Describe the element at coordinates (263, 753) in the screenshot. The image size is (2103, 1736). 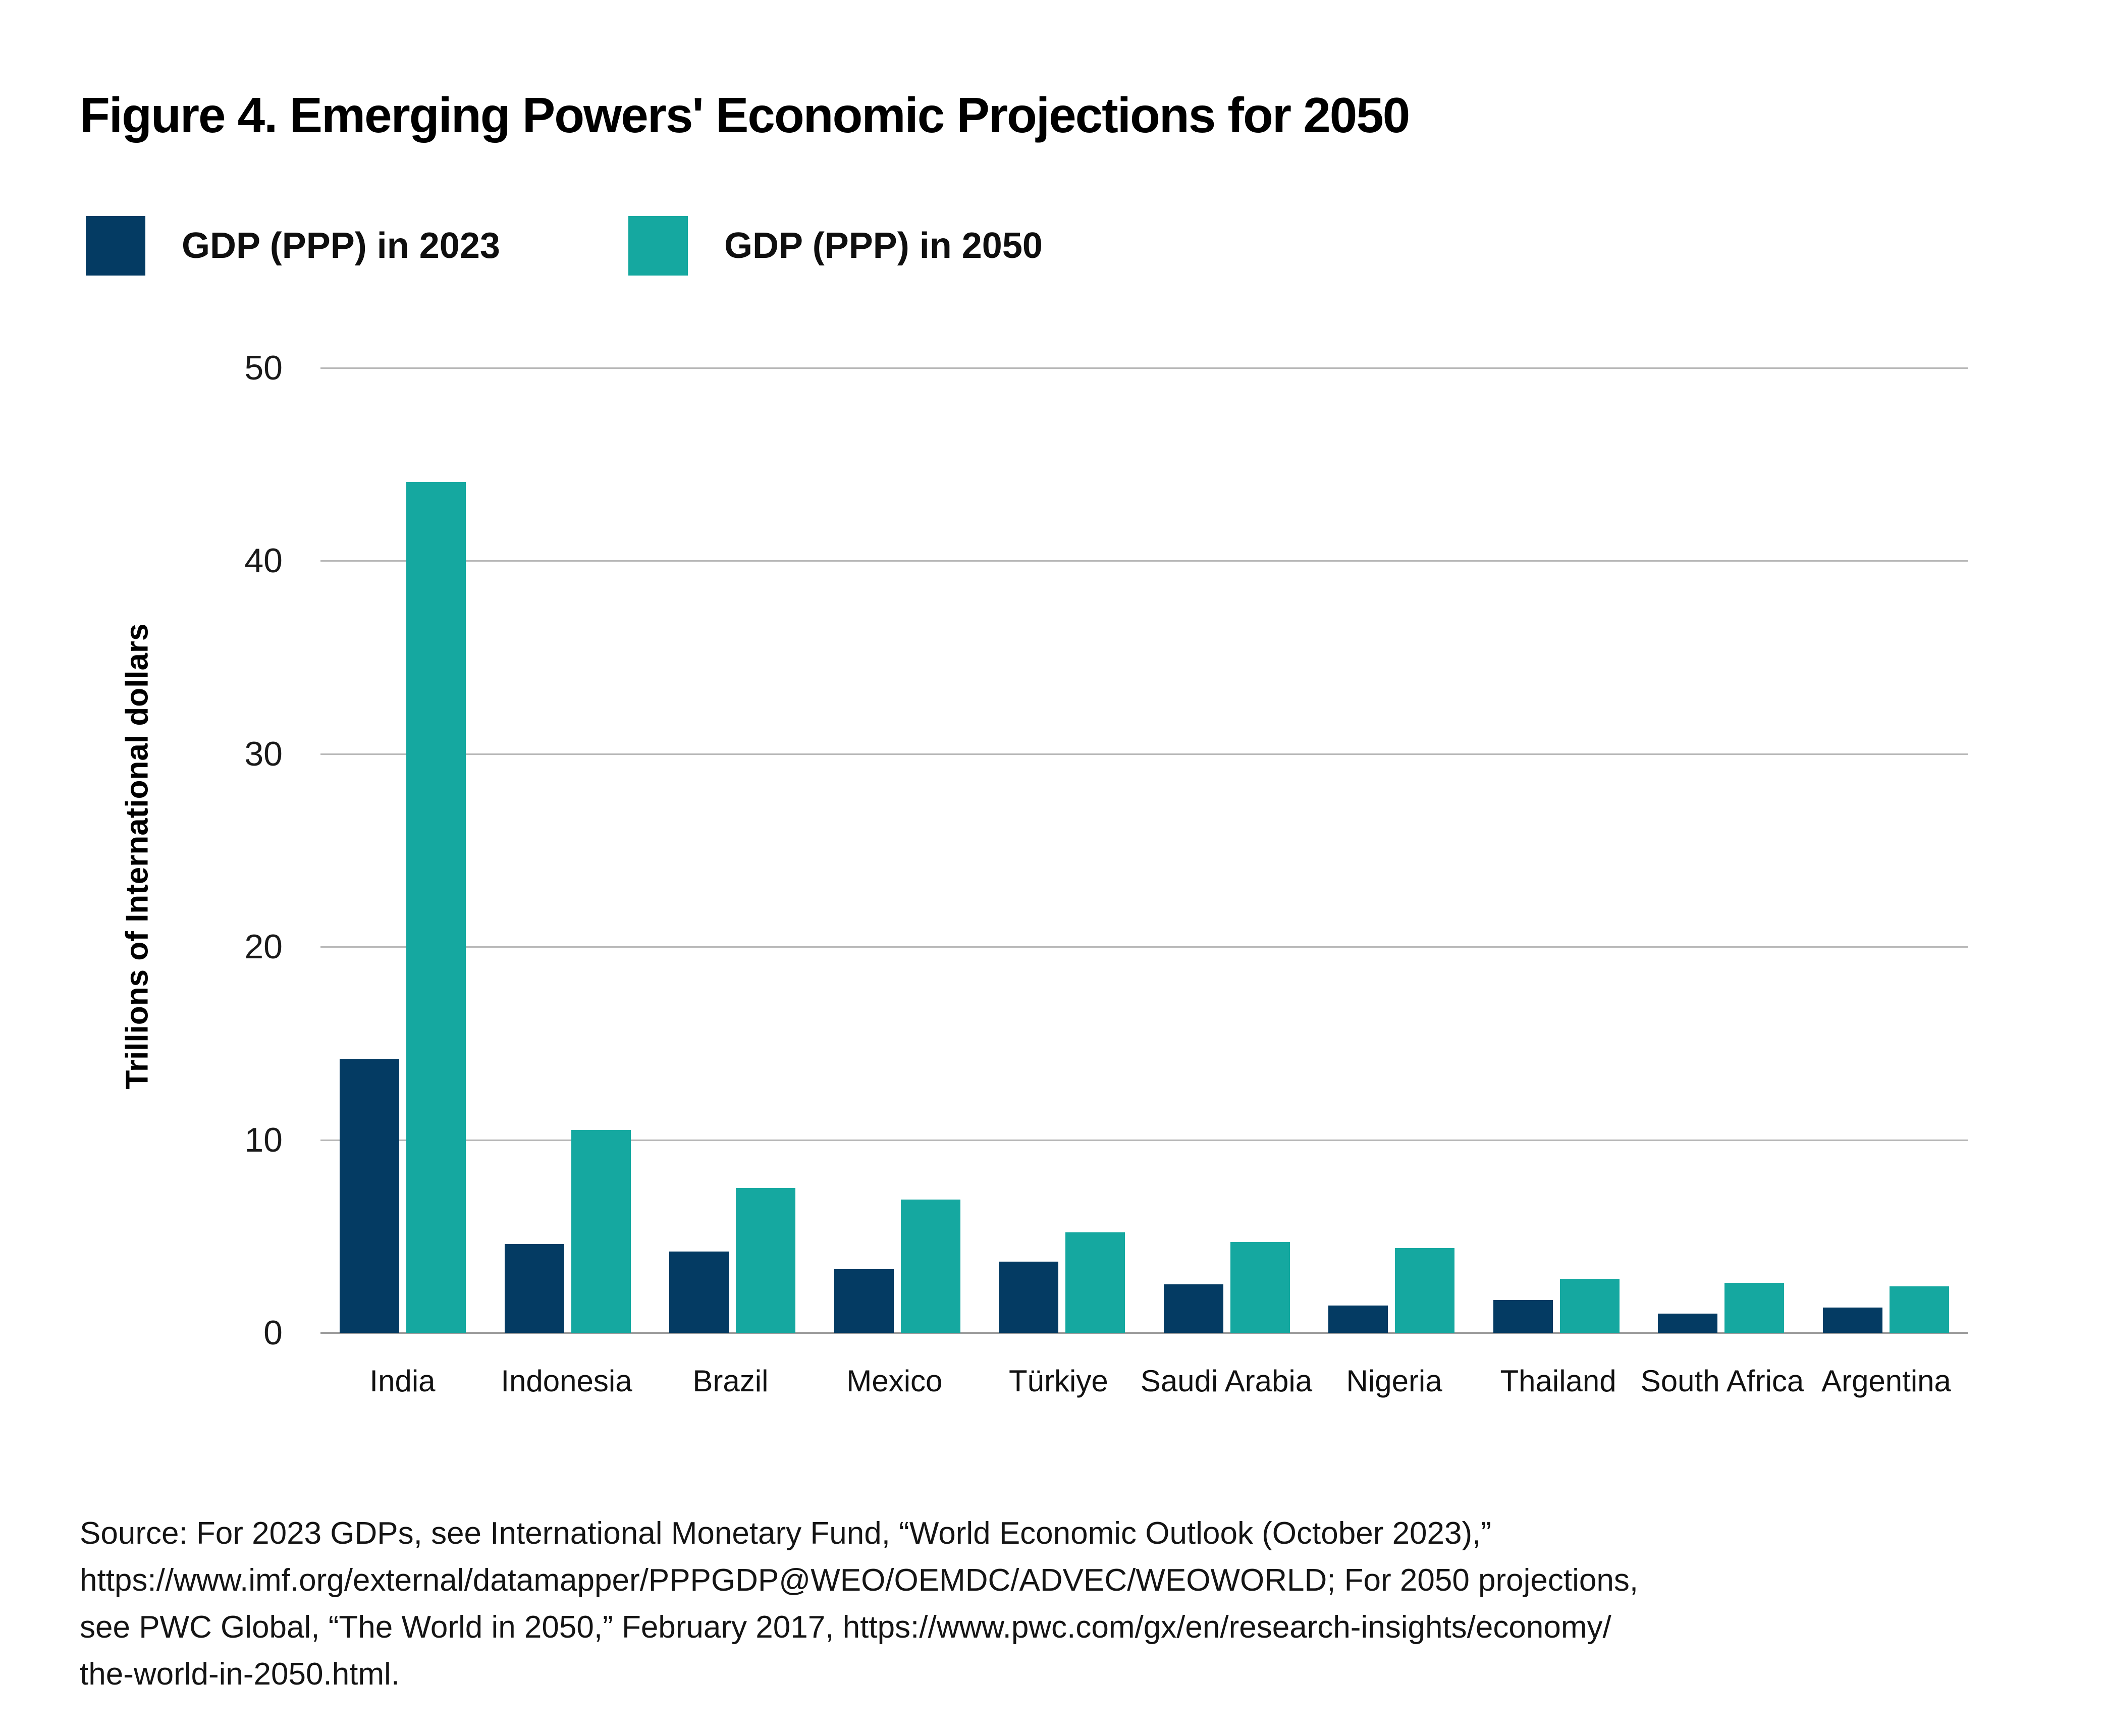
I see `y-tick-label-30: 30` at that location.